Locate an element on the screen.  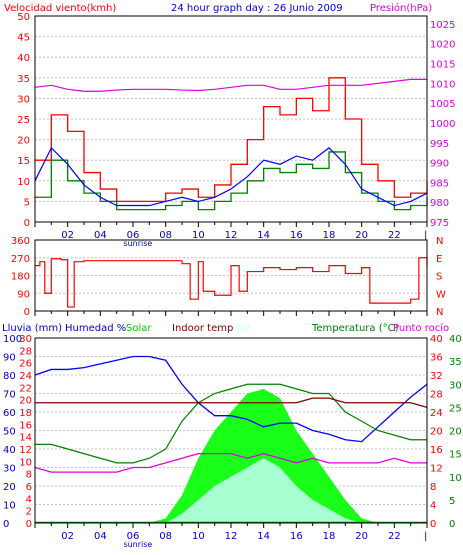
wind-tick-label: 30 is located at coordinates (23, 99).